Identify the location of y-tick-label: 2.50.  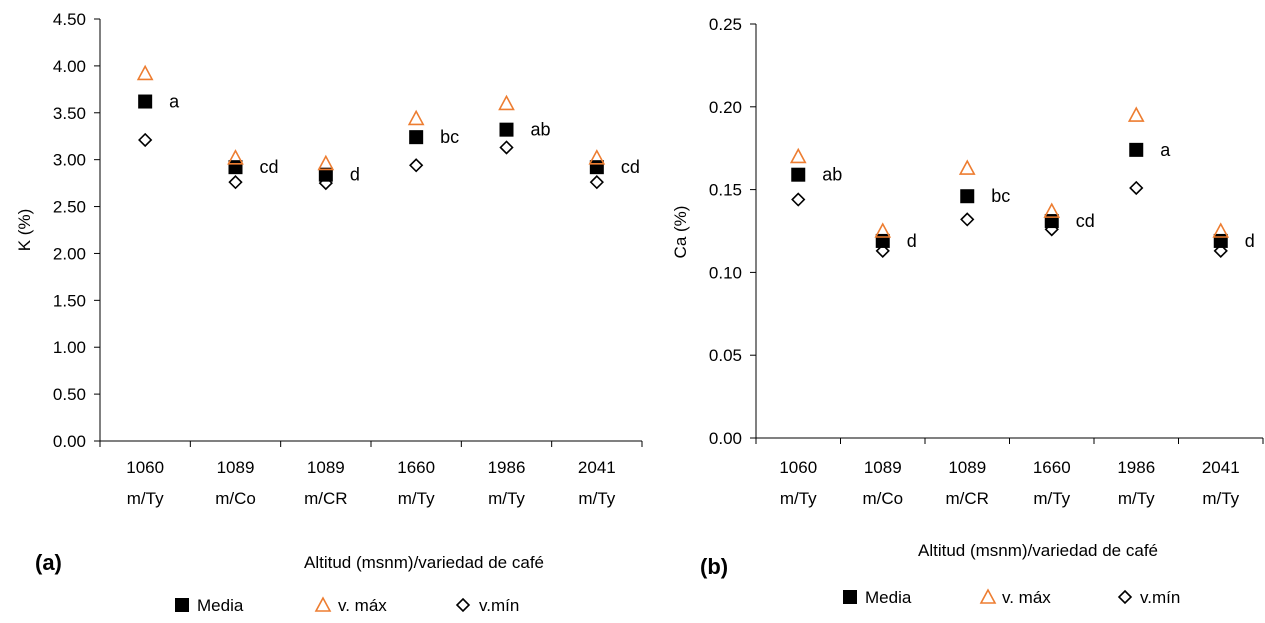
(69, 207).